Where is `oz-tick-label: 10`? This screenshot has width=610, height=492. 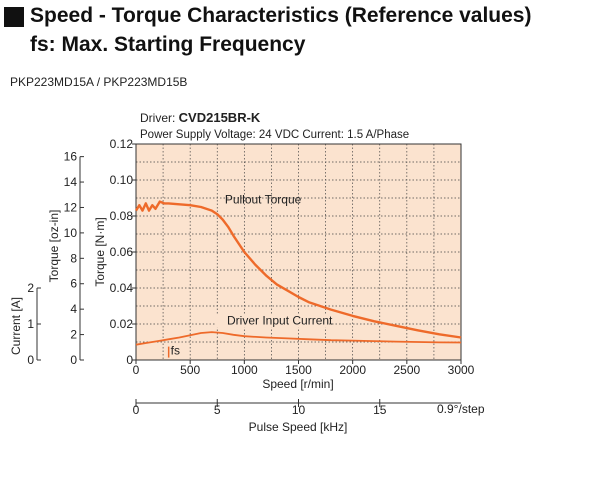
oz-tick-label: 10 is located at coordinates (71, 233).